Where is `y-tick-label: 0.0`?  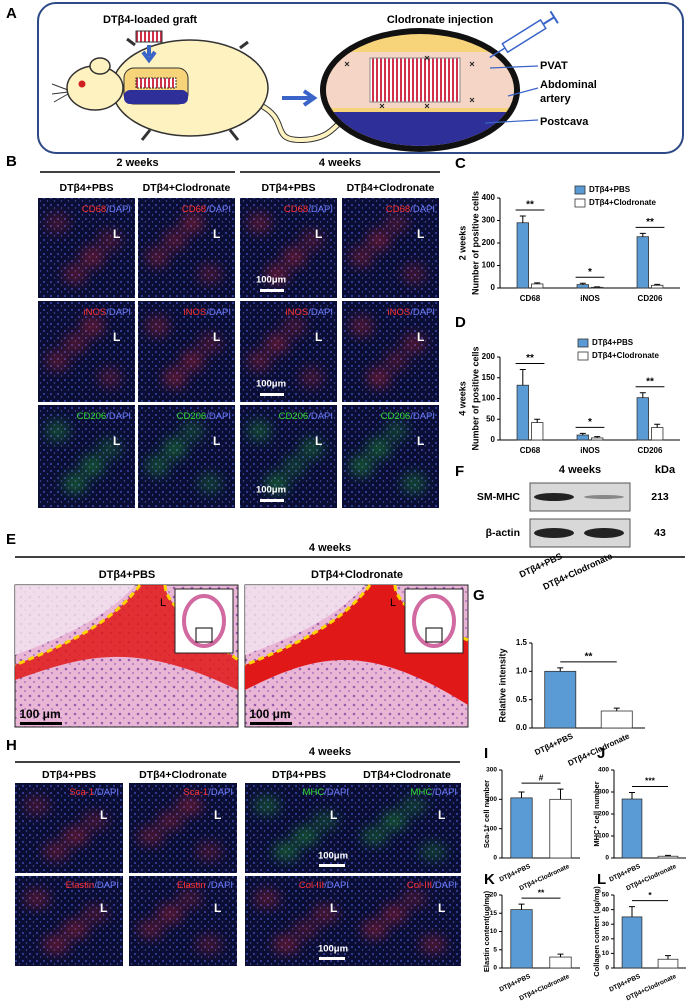
y-tick-label: 0.0 is located at coordinates (522, 727).